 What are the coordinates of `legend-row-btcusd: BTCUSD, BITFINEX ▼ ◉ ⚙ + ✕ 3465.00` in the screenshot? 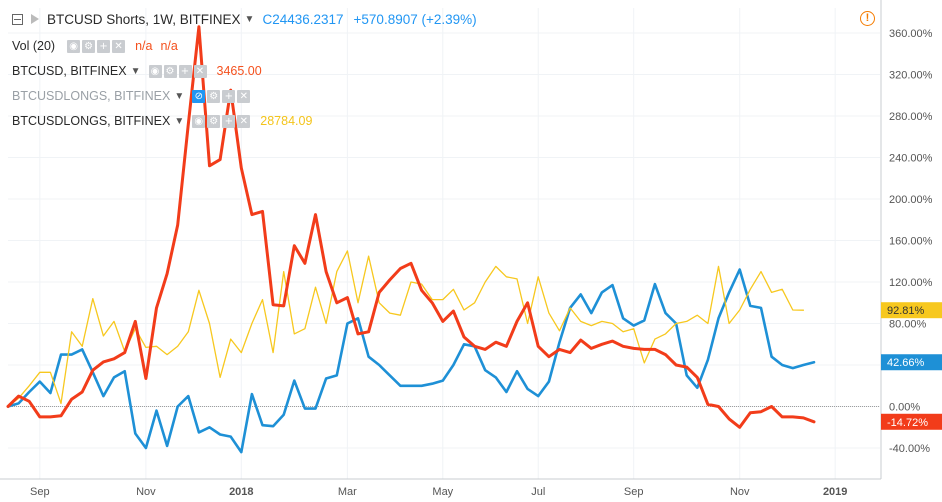 It's located at (137, 71).